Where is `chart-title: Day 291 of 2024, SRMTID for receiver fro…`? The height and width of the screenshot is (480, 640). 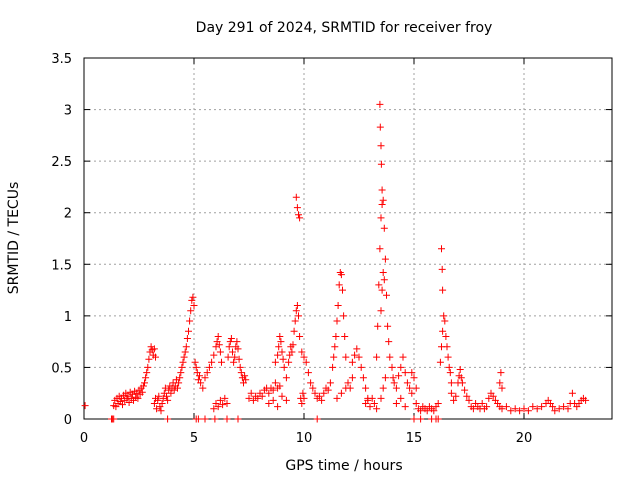 chart-title: Day 291 of 2024, SRMTID for receiver fro… is located at coordinates (344, 28).